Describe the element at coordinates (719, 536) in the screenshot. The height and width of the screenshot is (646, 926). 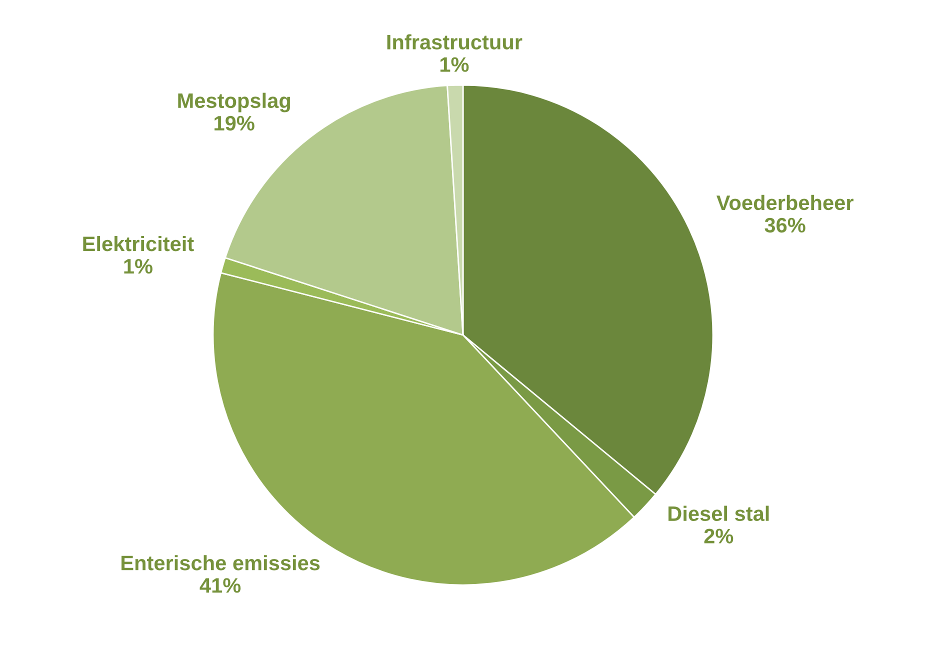
I see `data-label: 2%` at that location.